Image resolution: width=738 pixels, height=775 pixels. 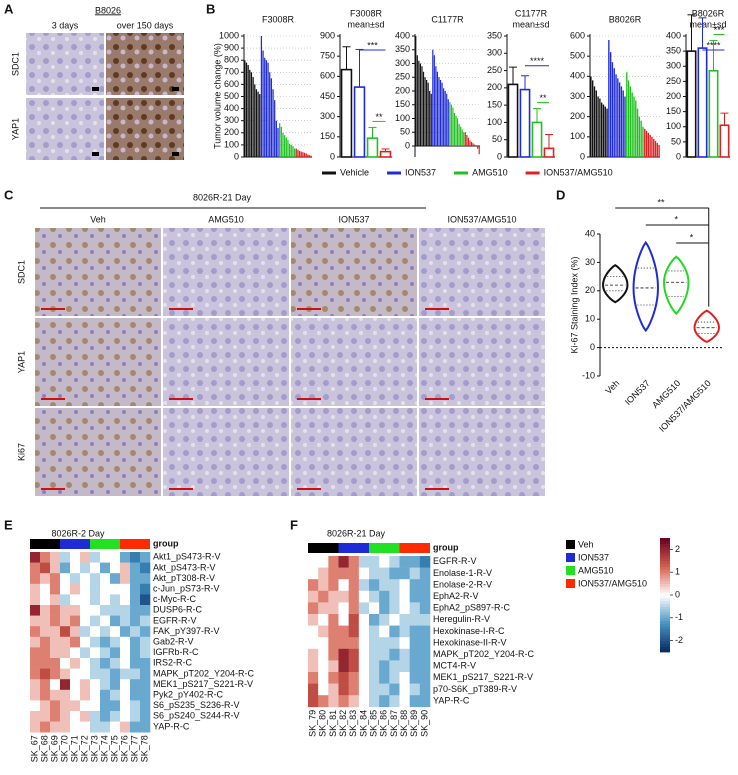 What do you see at coordinates (231, 132) in the screenshot?
I see `y-tick-label: 200` at bounding box center [231, 132].